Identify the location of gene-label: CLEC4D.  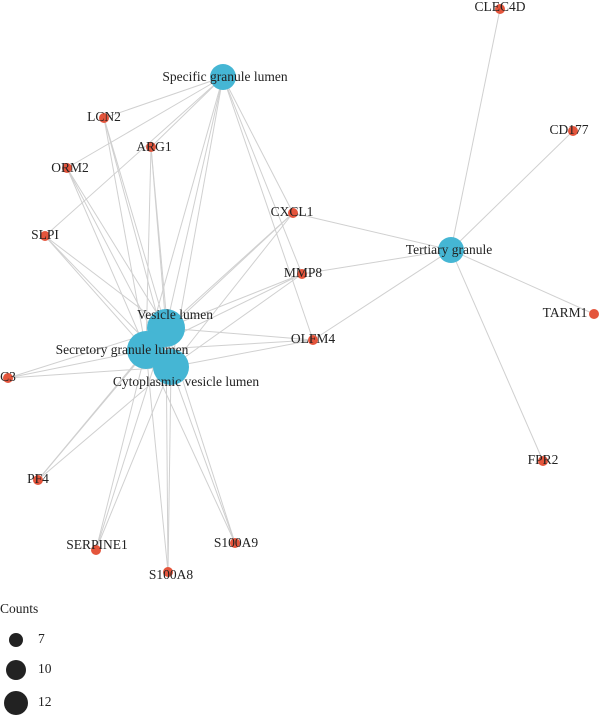
(499, 7).